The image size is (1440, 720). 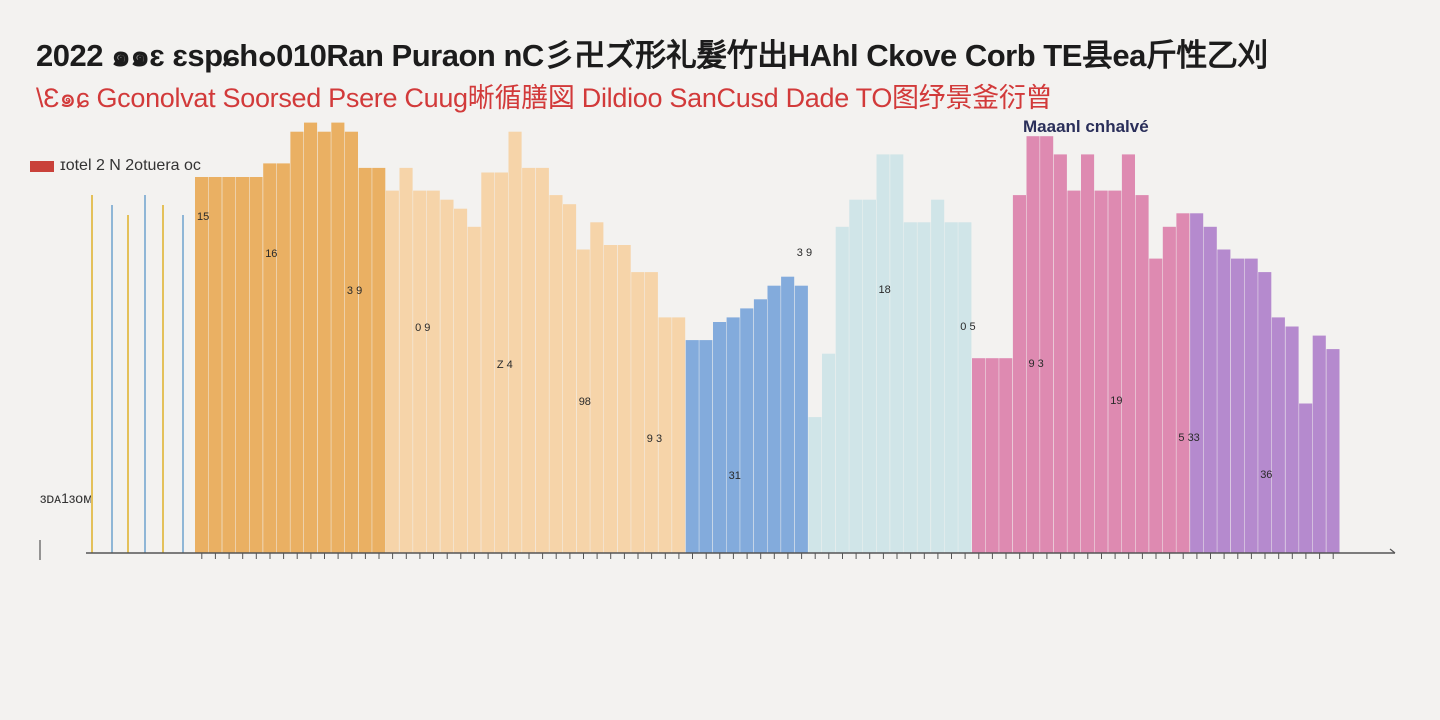 I want to click on data-label-0: 15, so click(x=203, y=217).